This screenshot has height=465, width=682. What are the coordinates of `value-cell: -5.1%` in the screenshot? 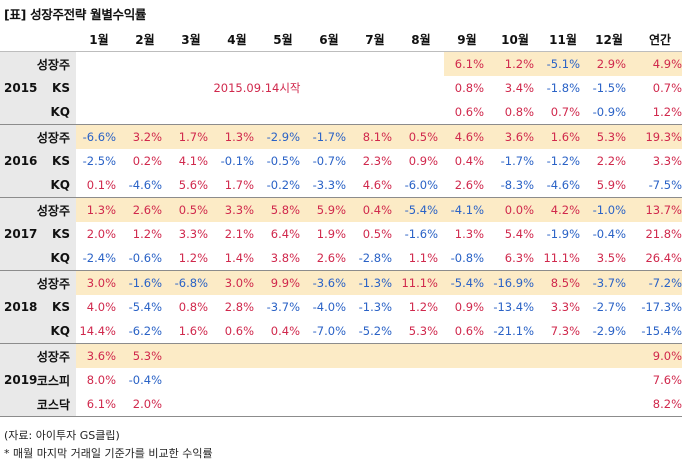 It's located at (563, 63).